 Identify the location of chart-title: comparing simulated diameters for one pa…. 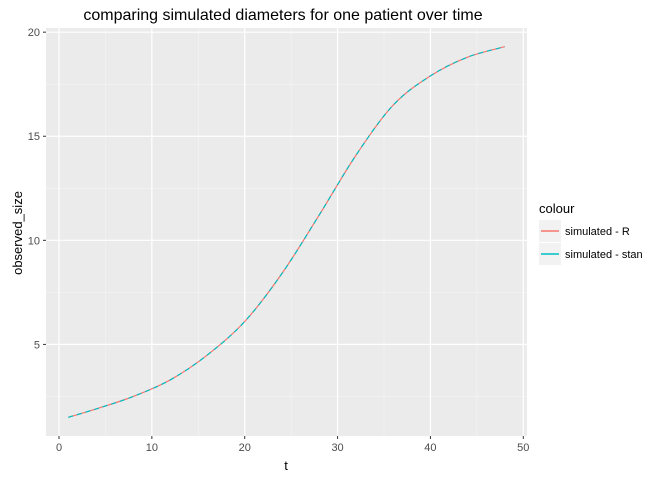
(282, 15).